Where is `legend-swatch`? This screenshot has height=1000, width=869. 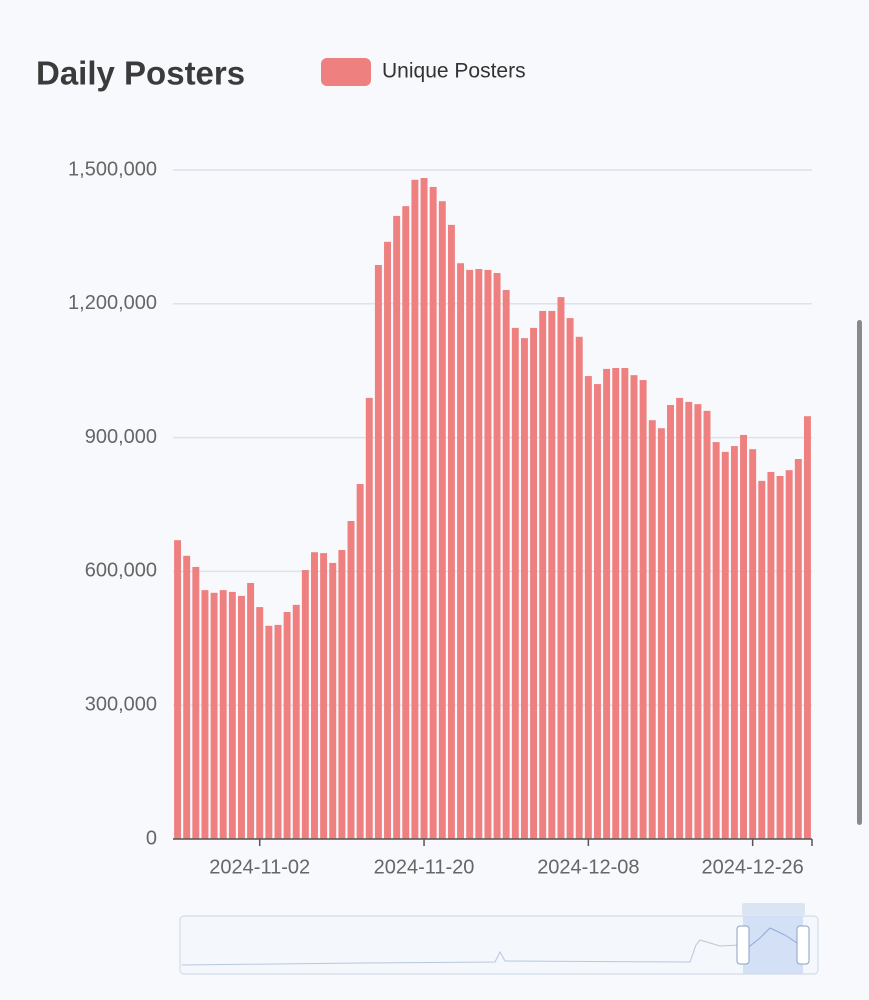 legend-swatch is located at coordinates (346, 72).